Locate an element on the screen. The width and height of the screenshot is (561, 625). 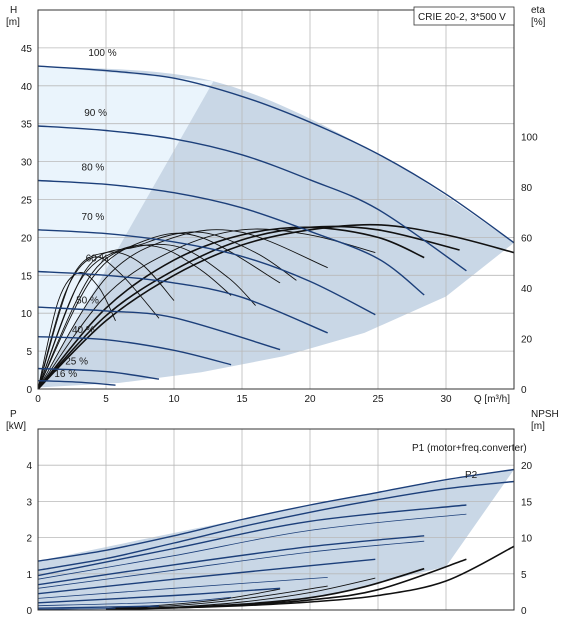
x-tick-label: 30 is located at coordinates (446, 399).